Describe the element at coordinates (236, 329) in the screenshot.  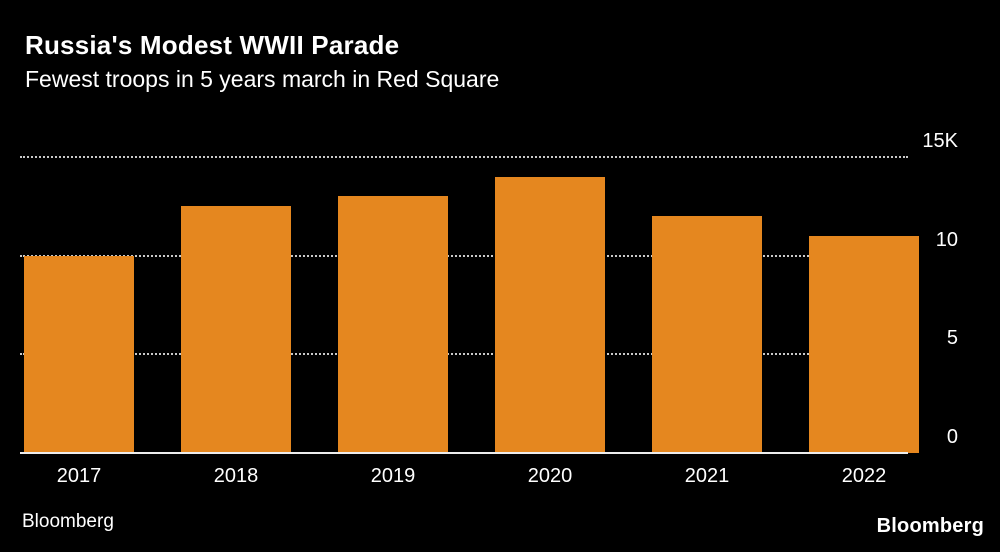
I see `bar-2018` at that location.